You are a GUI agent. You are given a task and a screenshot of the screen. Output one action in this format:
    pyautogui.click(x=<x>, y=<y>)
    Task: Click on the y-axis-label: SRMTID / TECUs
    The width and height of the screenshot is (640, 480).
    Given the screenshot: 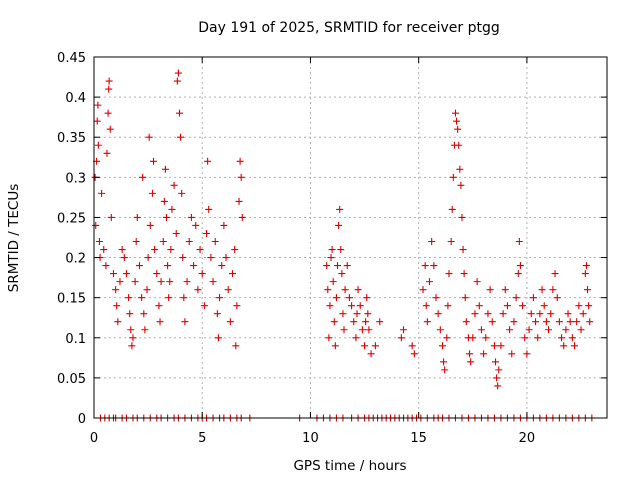 What is the action you would take?
    pyautogui.click(x=14, y=238)
    